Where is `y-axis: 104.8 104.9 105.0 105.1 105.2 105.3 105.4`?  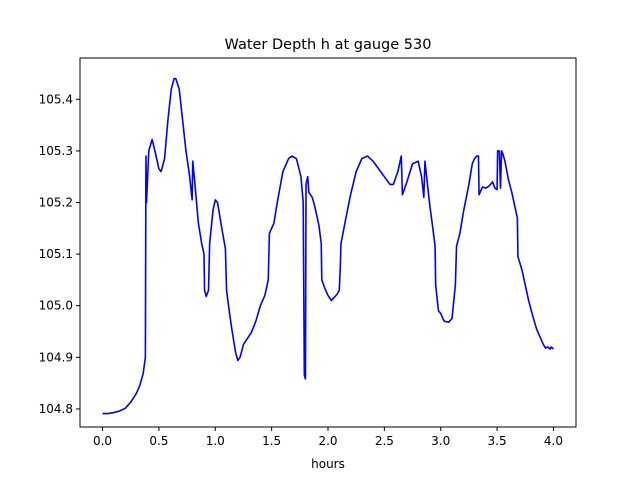 y-axis: 104.8 104.9 105.0 105.1 105.2 105.3 105.4 is located at coordinates (59, 254).